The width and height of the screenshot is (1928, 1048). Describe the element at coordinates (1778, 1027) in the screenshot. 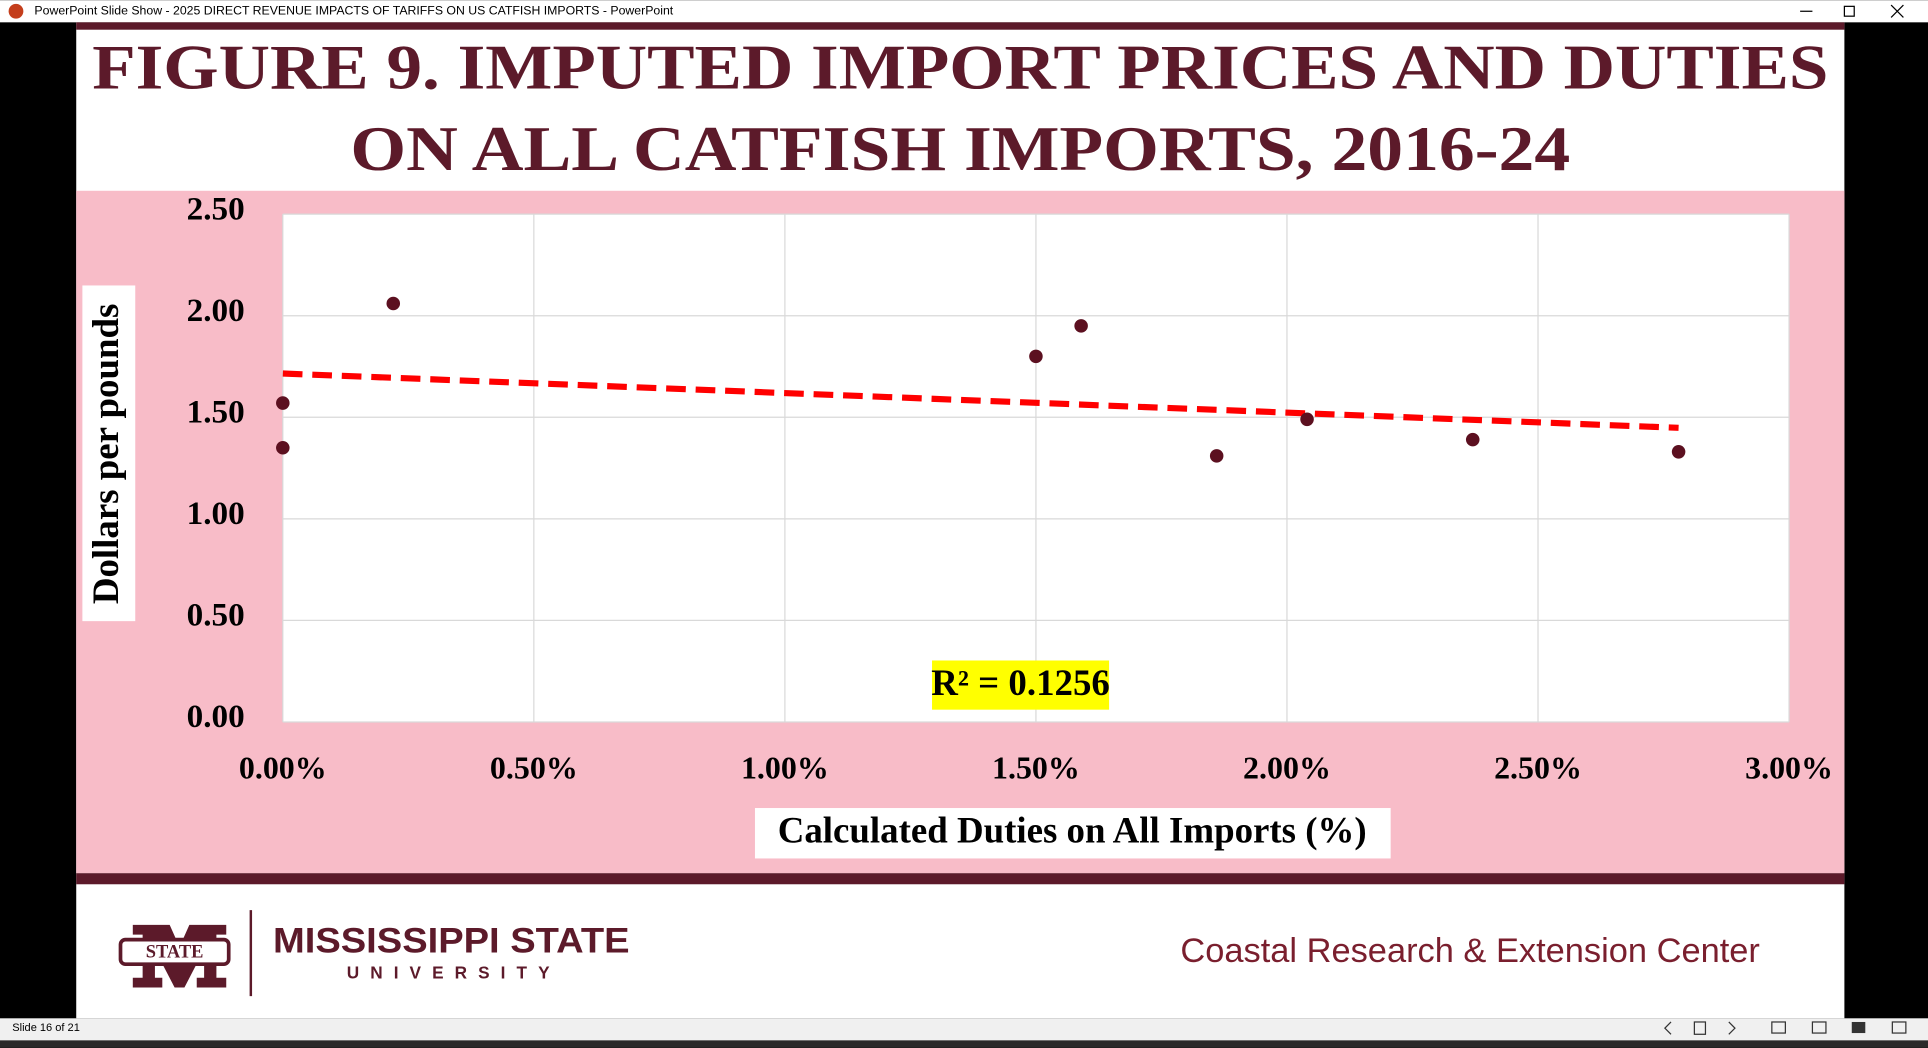

I see `normal-view` at that location.